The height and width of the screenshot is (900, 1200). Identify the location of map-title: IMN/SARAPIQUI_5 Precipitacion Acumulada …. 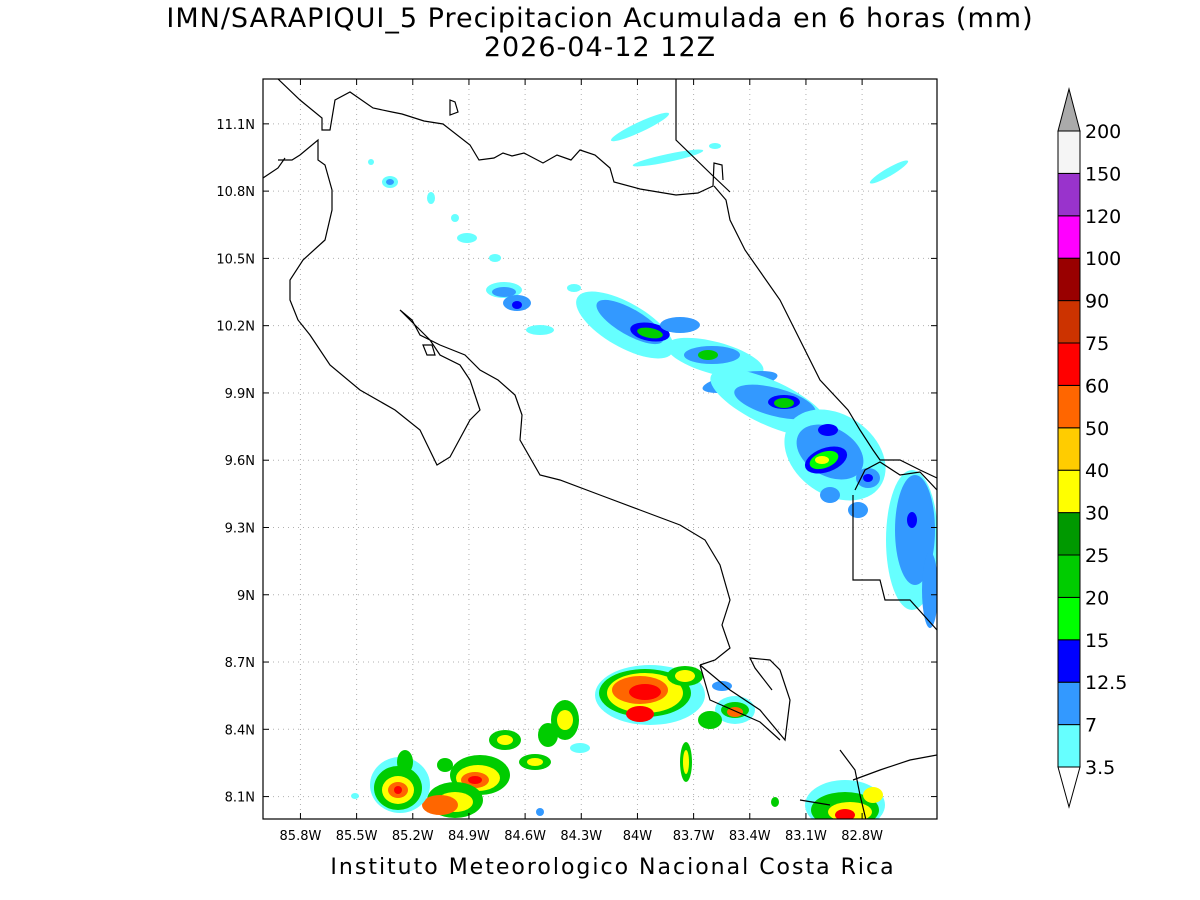
(600, 18).